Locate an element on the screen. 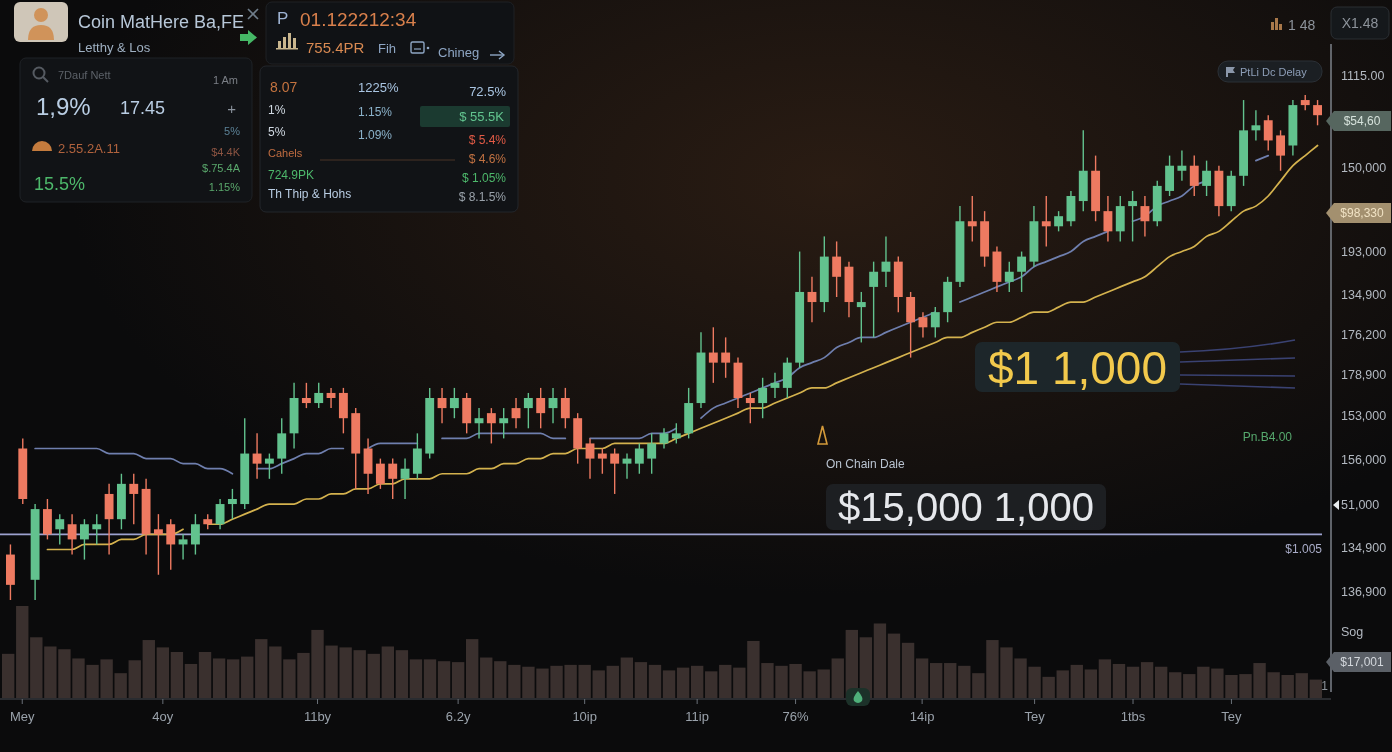 This screenshot has width=1392, height=752. text: 178,900 is located at coordinates (1364, 375).